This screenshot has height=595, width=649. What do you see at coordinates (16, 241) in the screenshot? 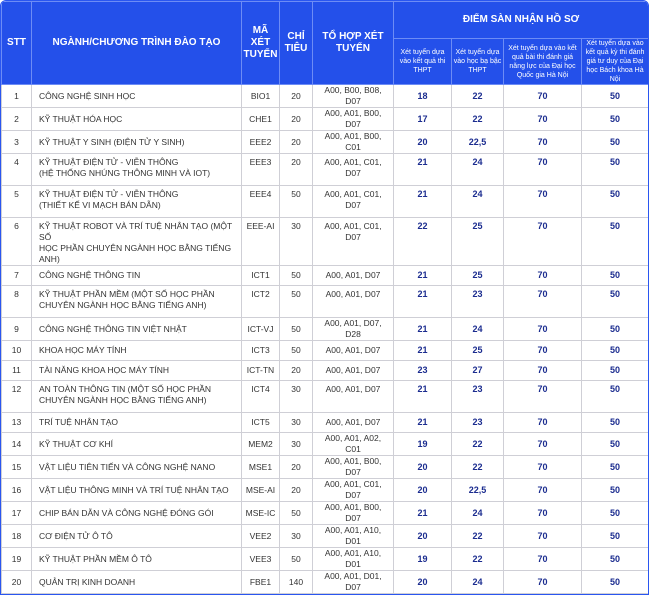
I see `row-stt: 6` at bounding box center [16, 241].